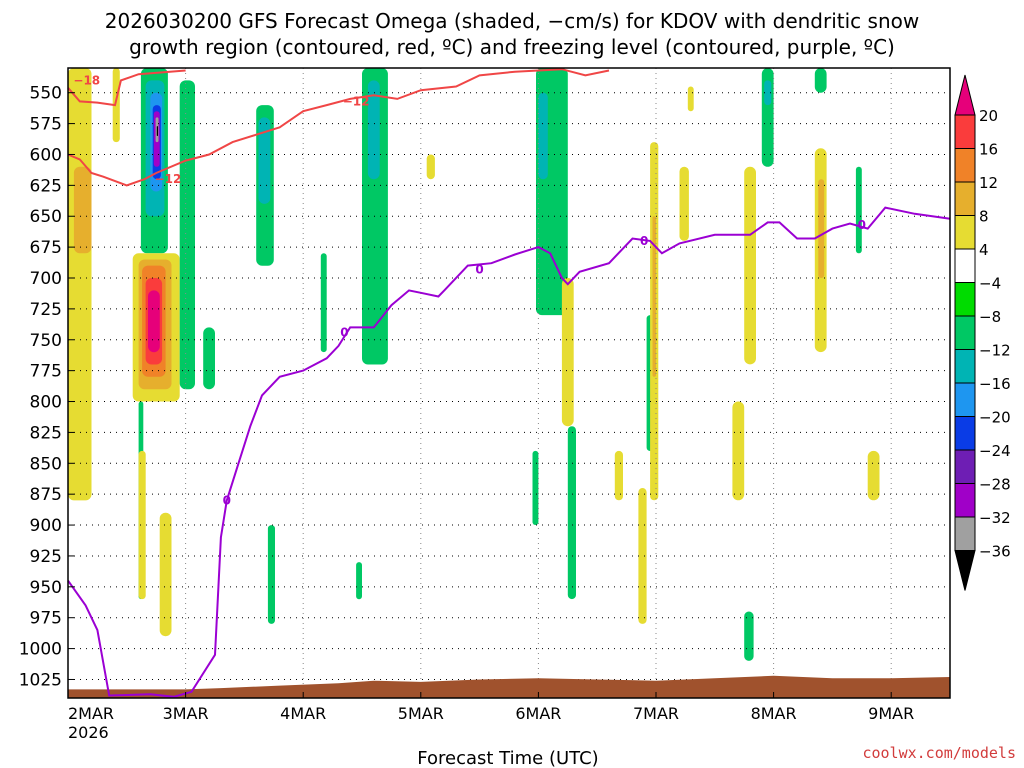  I want to click on x-tick-label: 8MAR, so click(774, 713).